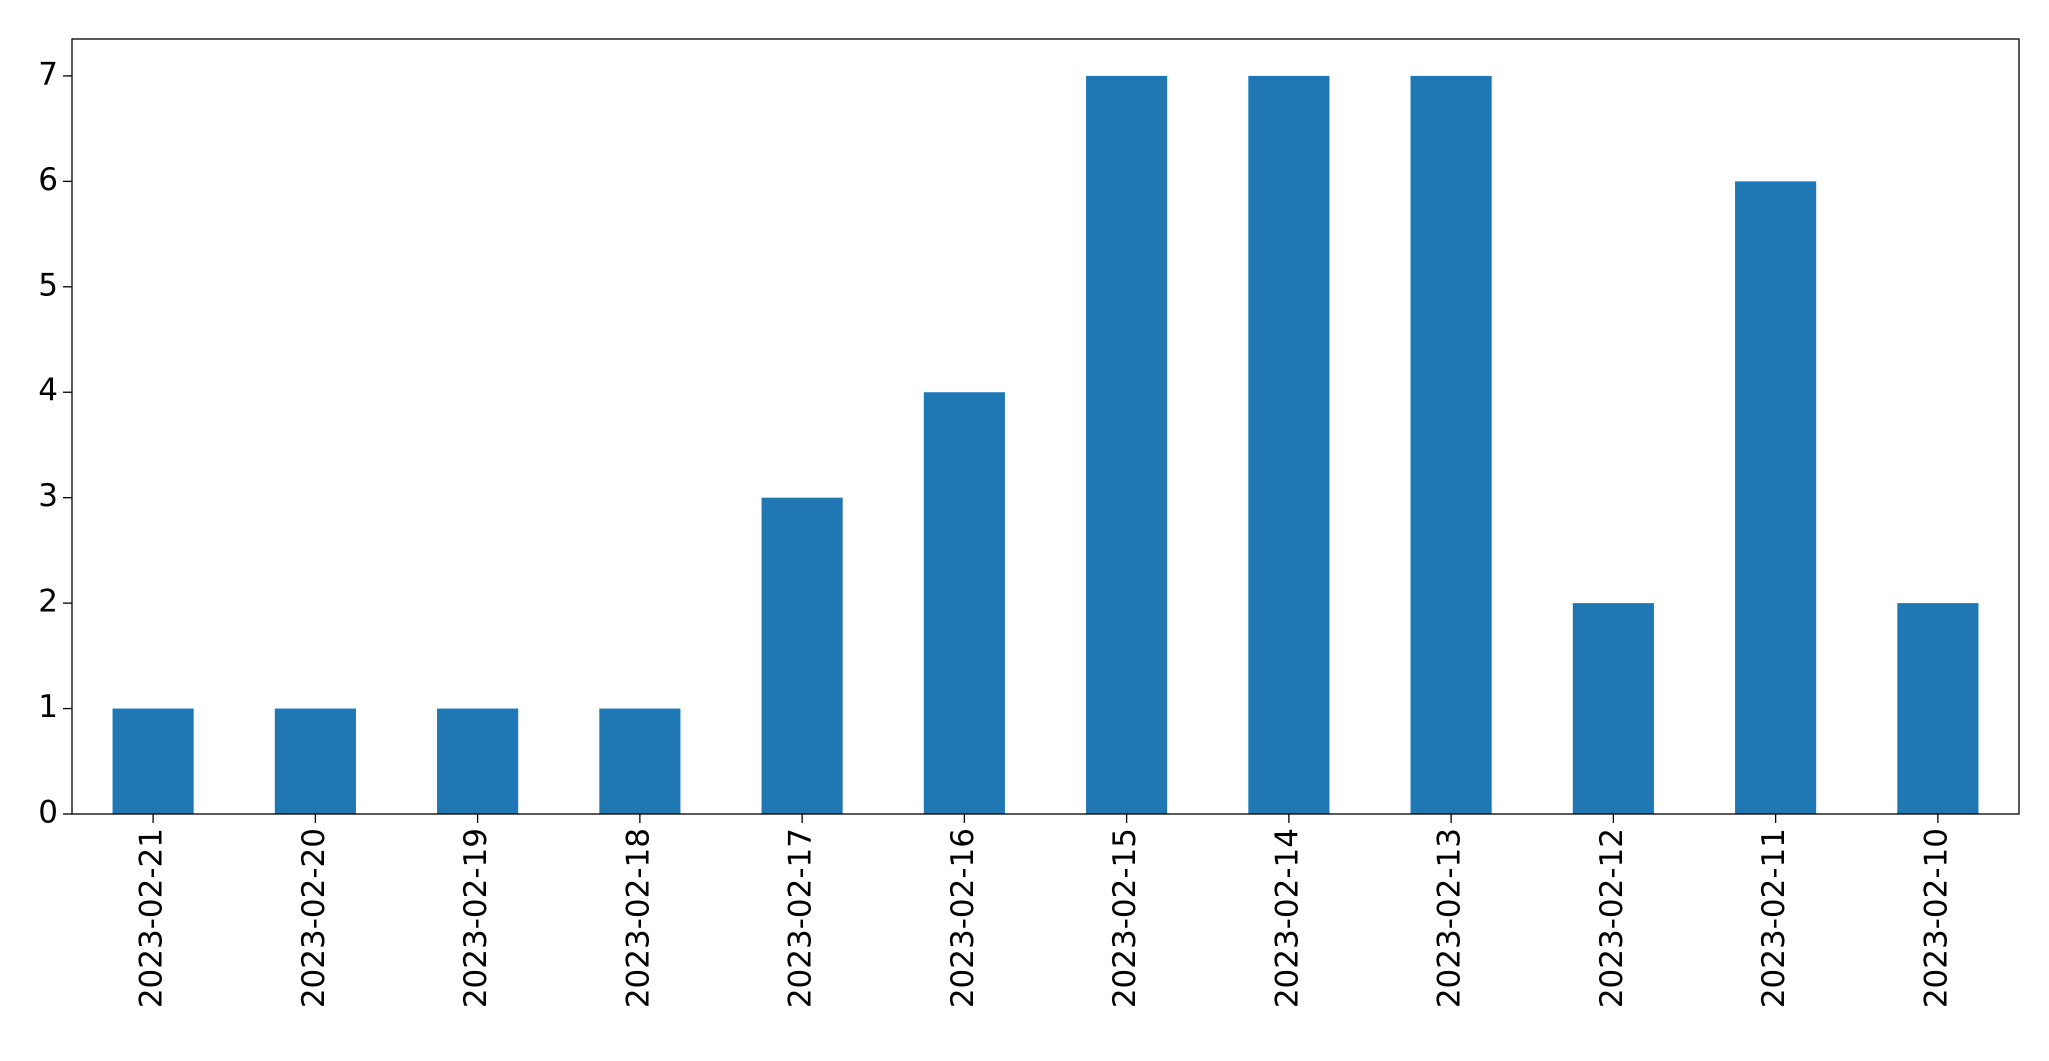 This screenshot has height=1061, width=2049. What do you see at coordinates (1450, 918) in the screenshot?
I see `x-tick-label: 2023-02-13` at bounding box center [1450, 918].